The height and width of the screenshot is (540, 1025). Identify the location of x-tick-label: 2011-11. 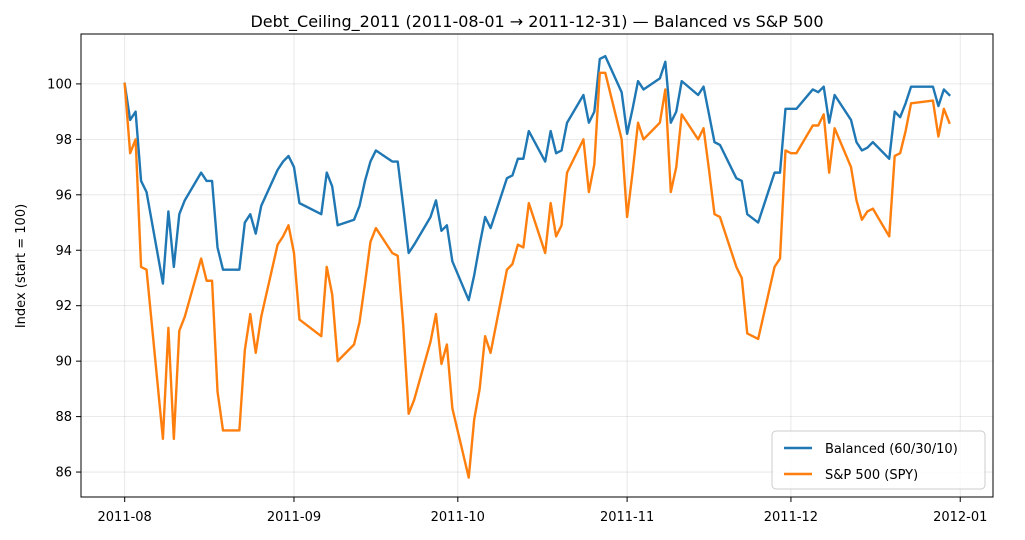
(627, 517).